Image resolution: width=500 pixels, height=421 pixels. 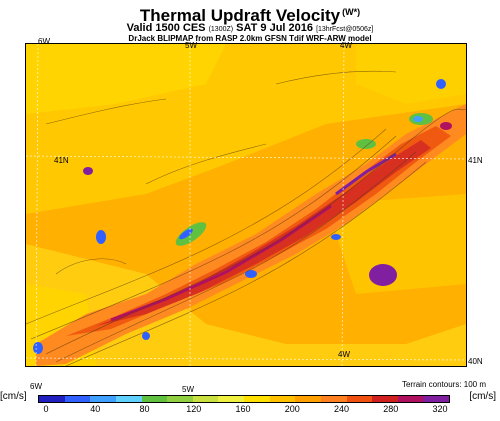 I want to click on colorbar-tick-label: 80, so click(x=144, y=409).